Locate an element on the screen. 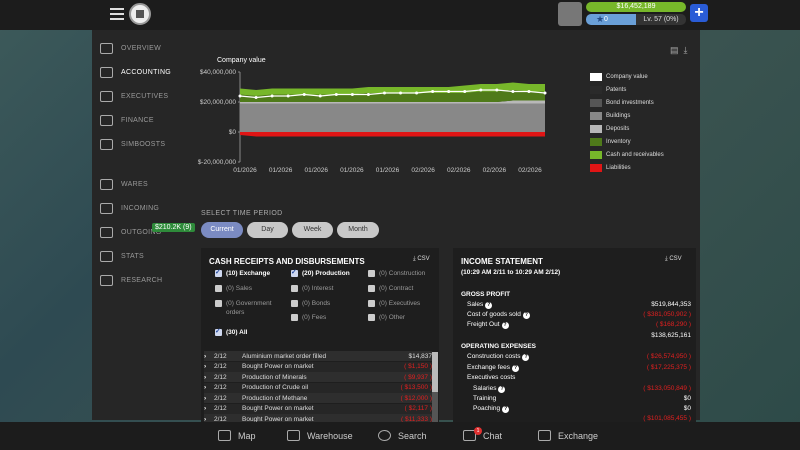 Image resolution: width=800 pixels, height=450 pixels. filter-label: (0) Government orders is located at coordinates (249, 308).